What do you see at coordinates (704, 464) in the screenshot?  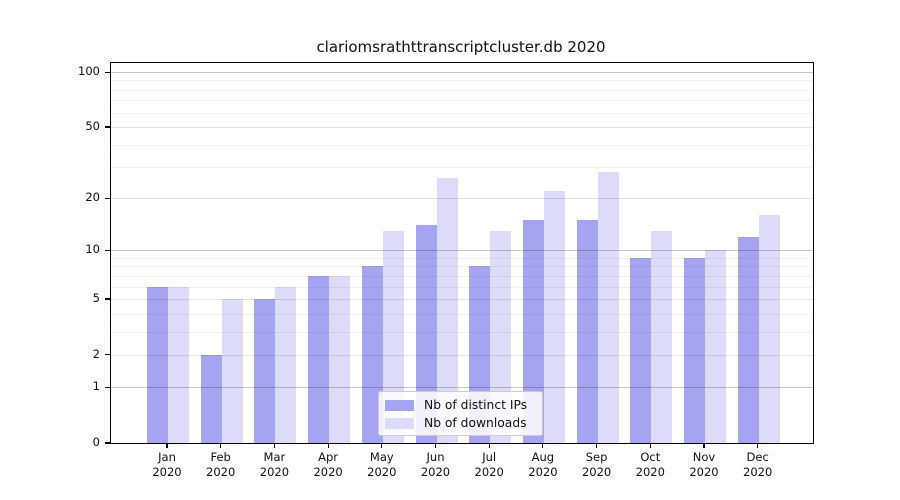 I see `x-tick-label-nov: Nov 2020` at bounding box center [704, 464].